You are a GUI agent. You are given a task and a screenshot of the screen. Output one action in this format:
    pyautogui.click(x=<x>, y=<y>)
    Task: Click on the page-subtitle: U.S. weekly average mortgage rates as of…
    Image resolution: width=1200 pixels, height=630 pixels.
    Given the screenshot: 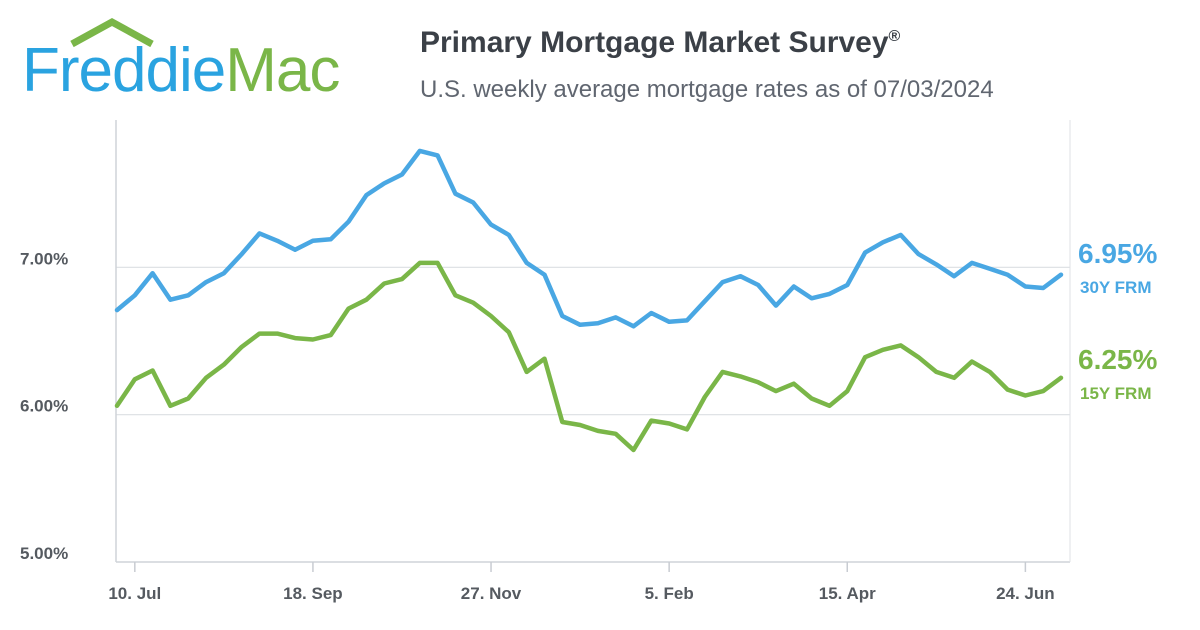 What is the action you would take?
    pyautogui.click(x=707, y=89)
    